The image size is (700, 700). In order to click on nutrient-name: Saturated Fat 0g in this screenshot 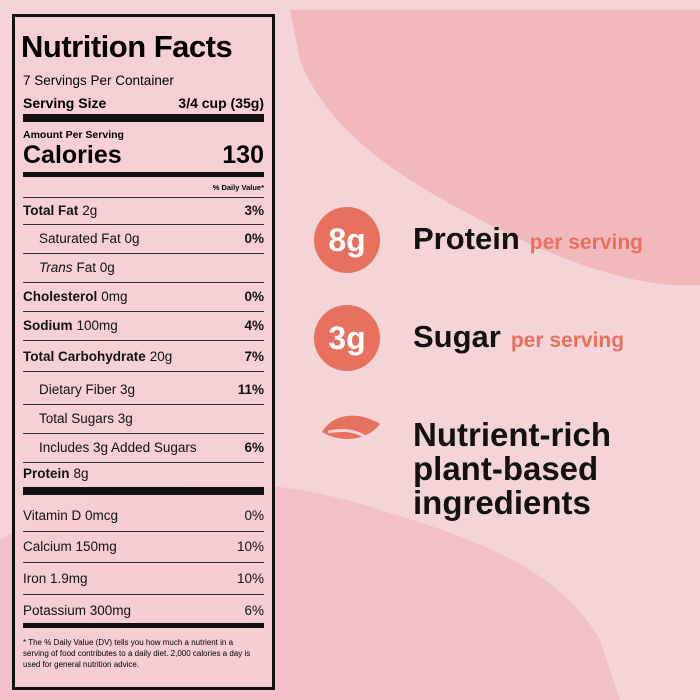, I will do `click(89, 238)`.